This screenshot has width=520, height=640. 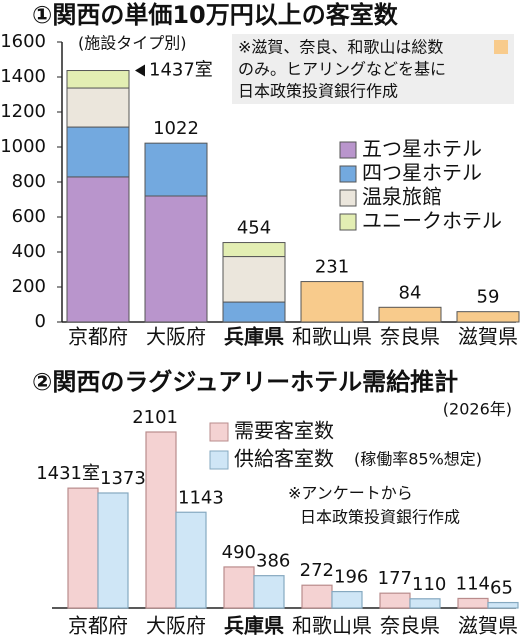 I want to click on note: ※アンケートから, so click(x=350, y=493).